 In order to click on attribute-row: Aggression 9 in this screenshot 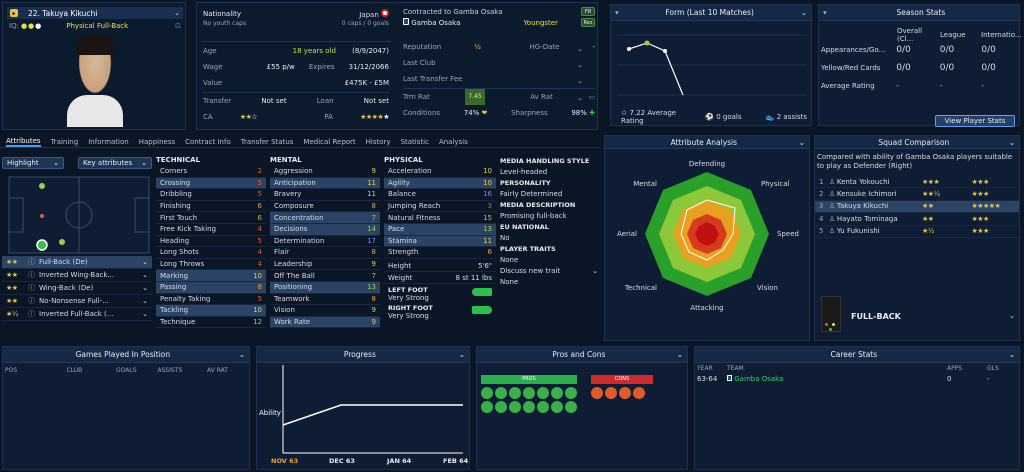, I will do `click(325, 172)`.